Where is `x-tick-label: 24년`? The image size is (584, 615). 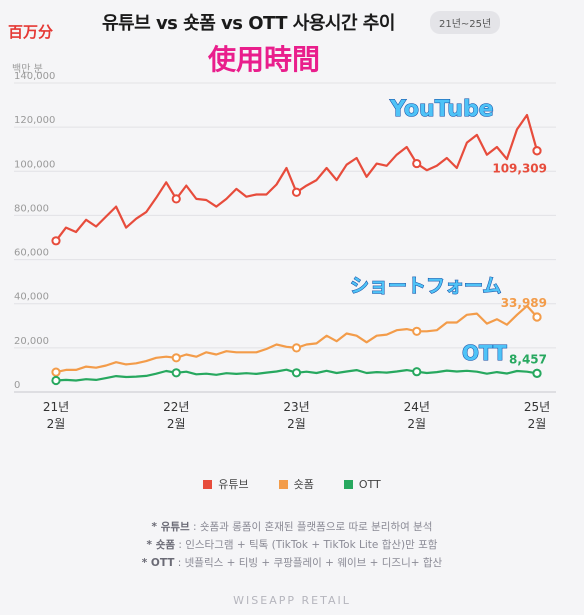
x-tick-label: 24년 is located at coordinates (417, 407).